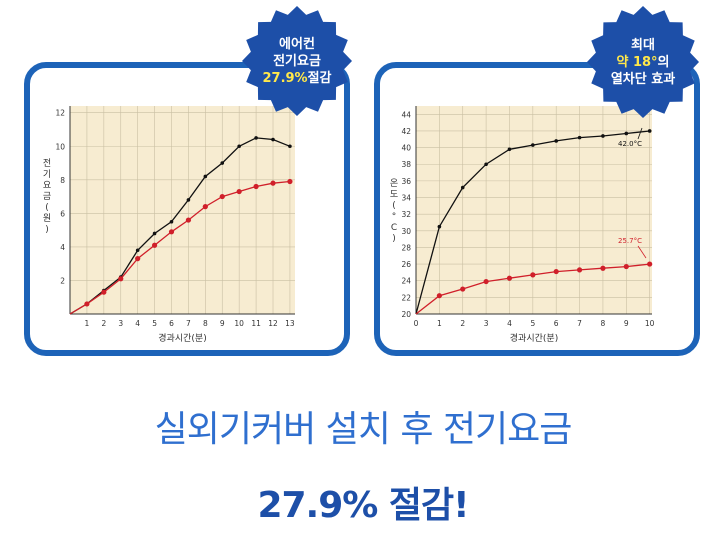  I want to click on x-axis-label: 경과시간(분), so click(182, 338).